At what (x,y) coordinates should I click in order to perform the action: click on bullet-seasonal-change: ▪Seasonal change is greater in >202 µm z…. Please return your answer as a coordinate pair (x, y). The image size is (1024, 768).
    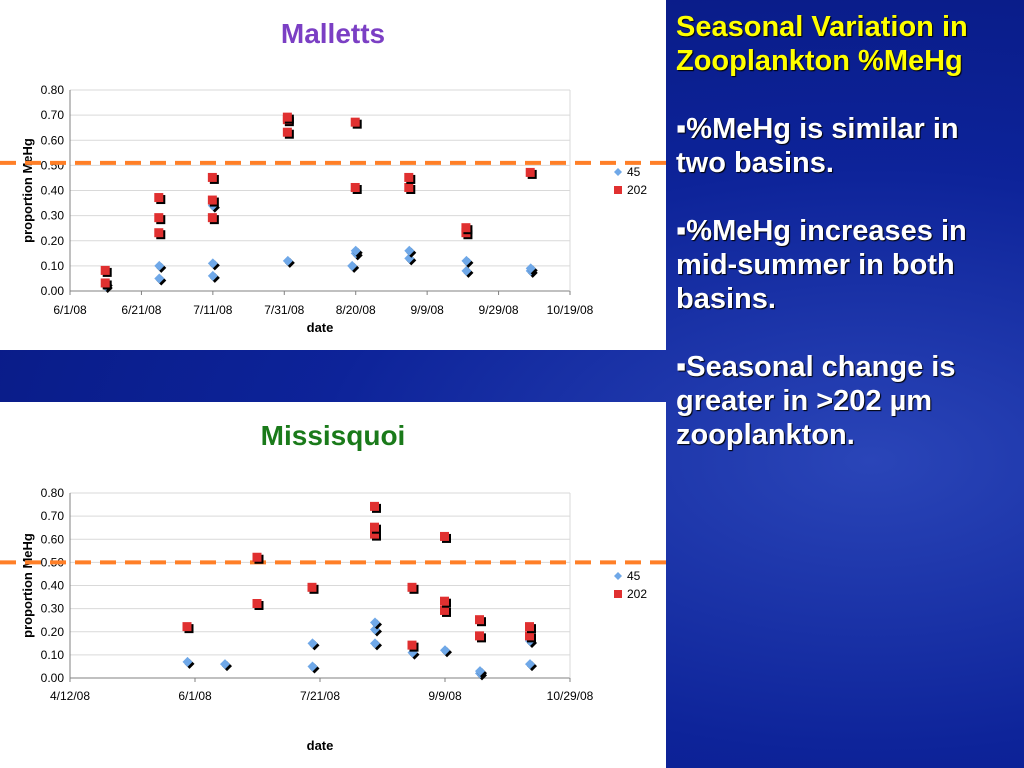
    Looking at the image, I should click on (816, 401).